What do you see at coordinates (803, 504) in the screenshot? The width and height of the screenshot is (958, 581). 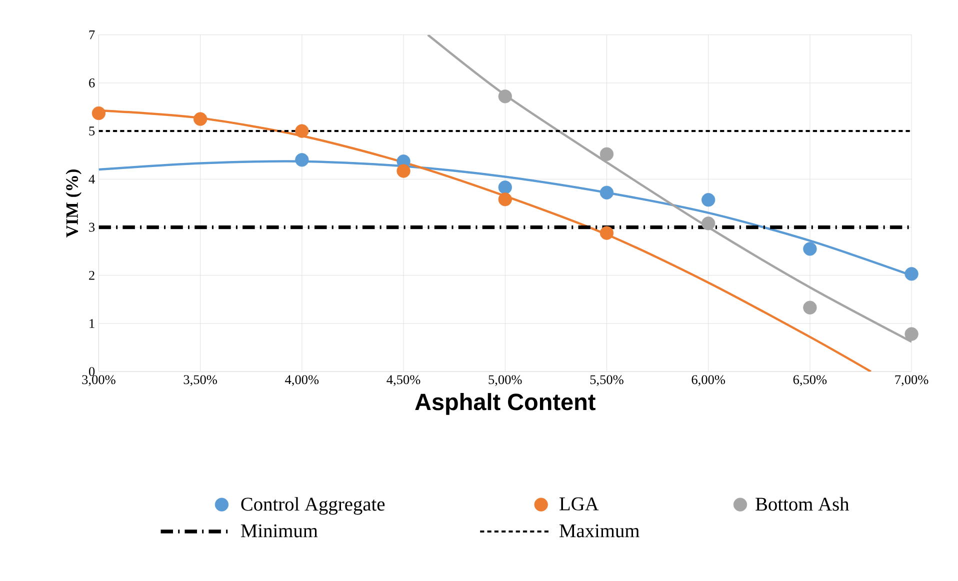 I see `legend-label: Bottom Ash` at bounding box center [803, 504].